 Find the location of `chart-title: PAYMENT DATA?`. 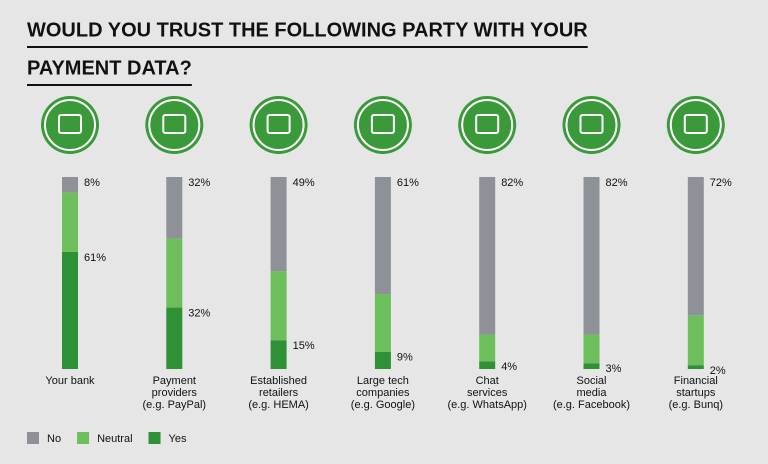

chart-title: PAYMENT DATA? is located at coordinates (109, 68).